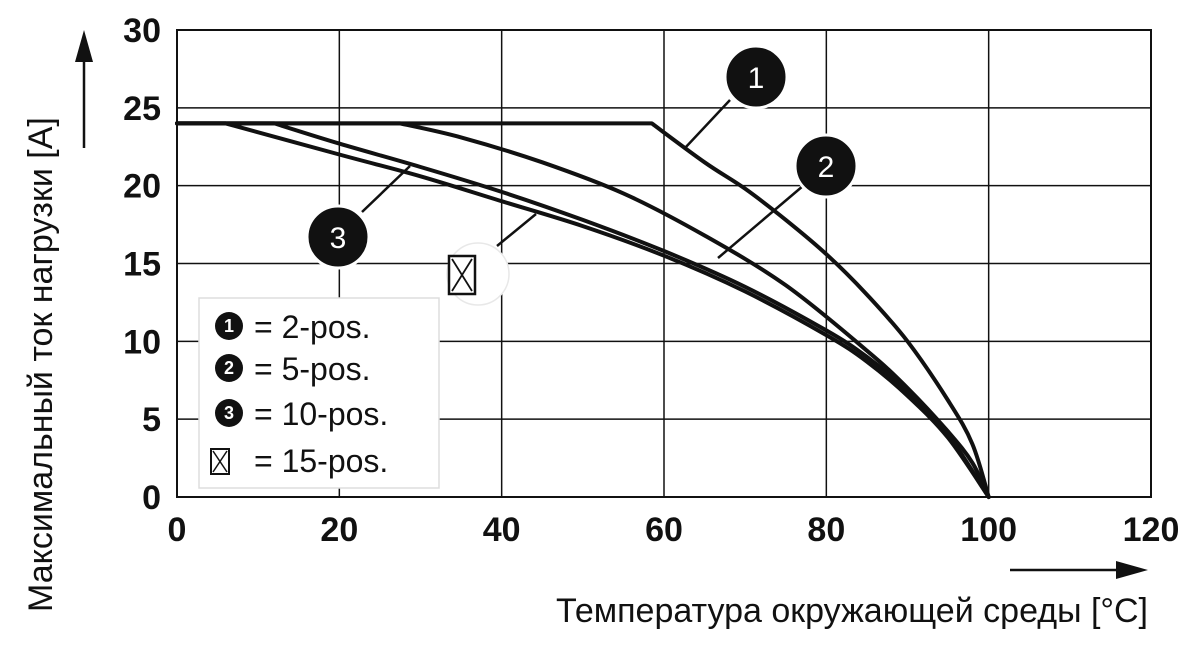  I want to click on callout-marker-3-label: 3, so click(338, 238).